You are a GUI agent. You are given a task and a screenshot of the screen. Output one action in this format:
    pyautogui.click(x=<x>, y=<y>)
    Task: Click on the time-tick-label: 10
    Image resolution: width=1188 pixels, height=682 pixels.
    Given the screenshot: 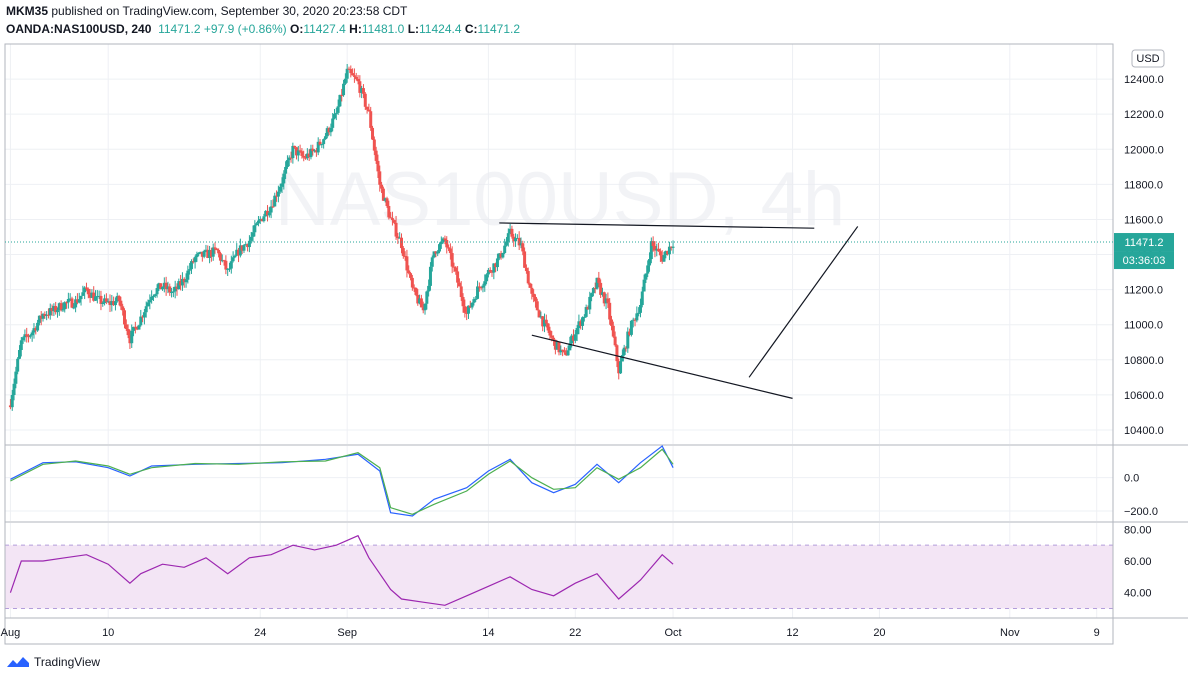 What is the action you would take?
    pyautogui.click(x=108, y=633)
    